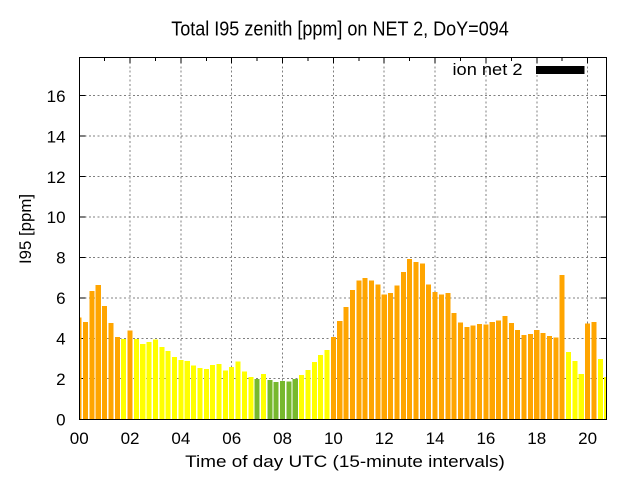 The height and width of the screenshot is (485, 640). I want to click on svg-text:Time of day UTC (15-minute int: Time of day UTC (15-minute intervals), so click(345, 461).